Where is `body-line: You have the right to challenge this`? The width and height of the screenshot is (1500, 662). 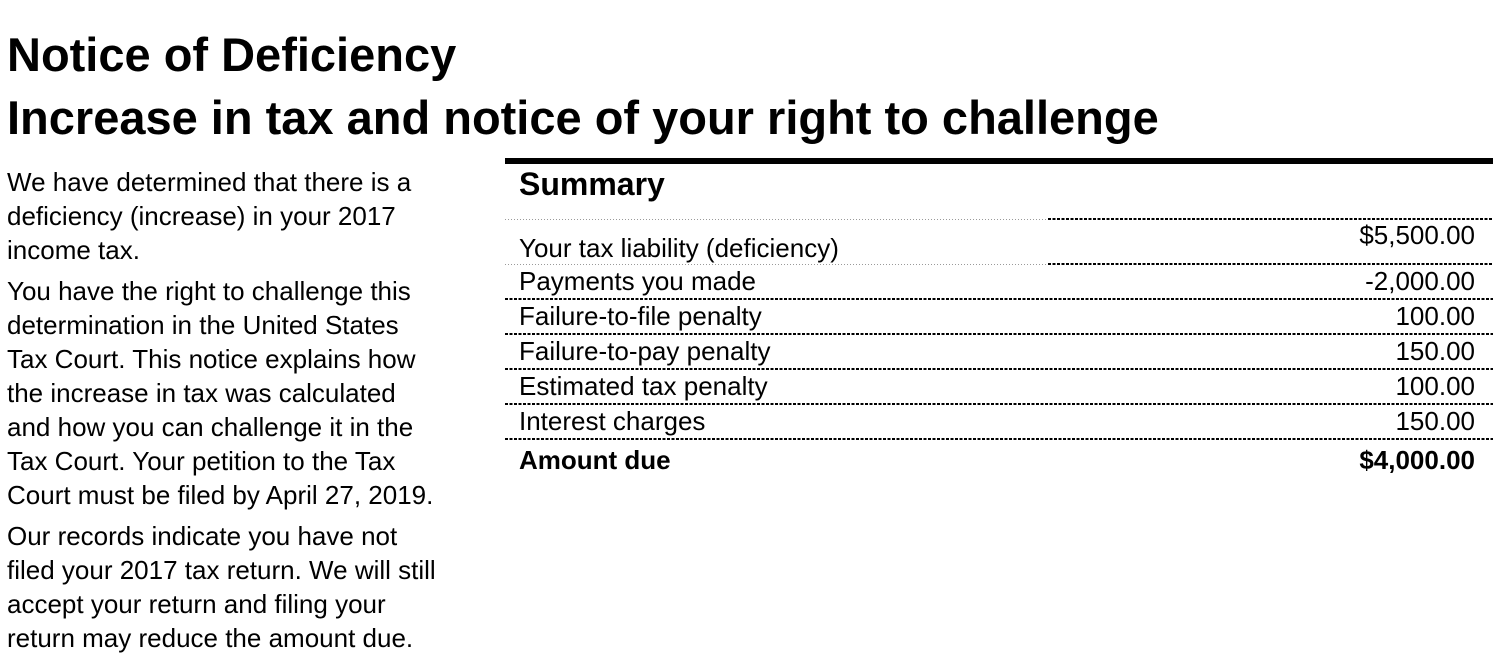
body-line: You have the right to challenge this is located at coordinates (209, 291).